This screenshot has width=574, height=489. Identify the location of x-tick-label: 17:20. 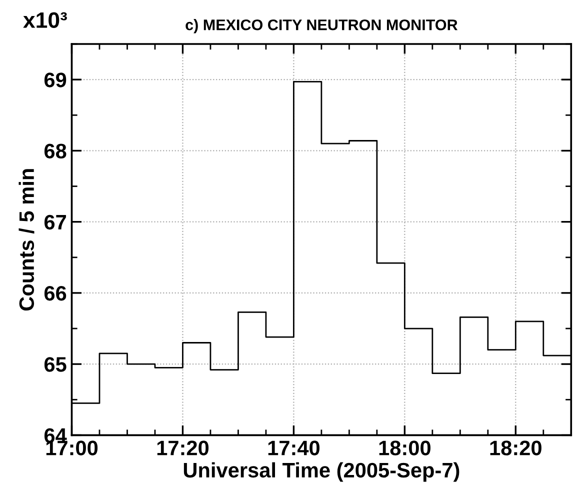
(183, 448).